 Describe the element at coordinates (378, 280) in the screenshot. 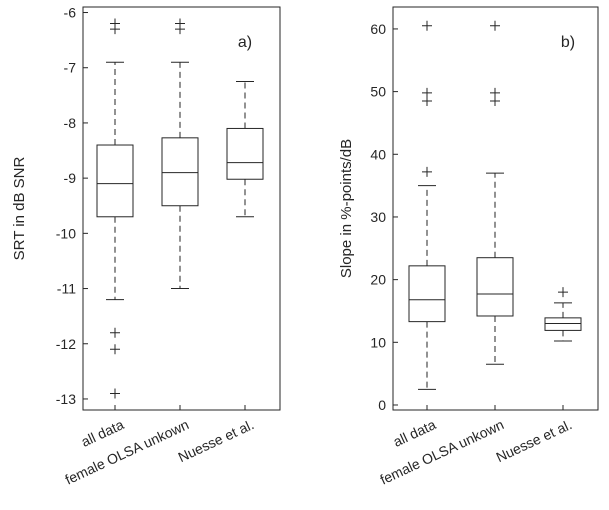

I see `y-tick-label: 20` at that location.